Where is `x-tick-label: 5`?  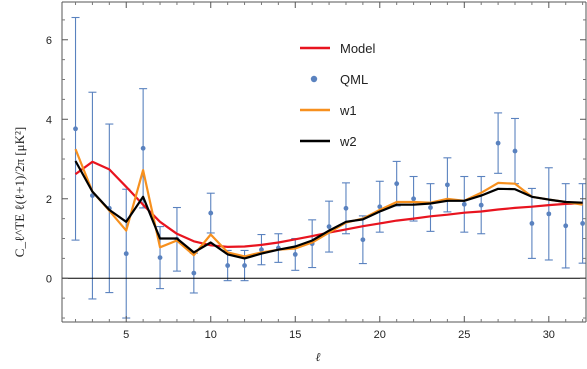
x-tick-label: 5 is located at coordinates (126, 335).